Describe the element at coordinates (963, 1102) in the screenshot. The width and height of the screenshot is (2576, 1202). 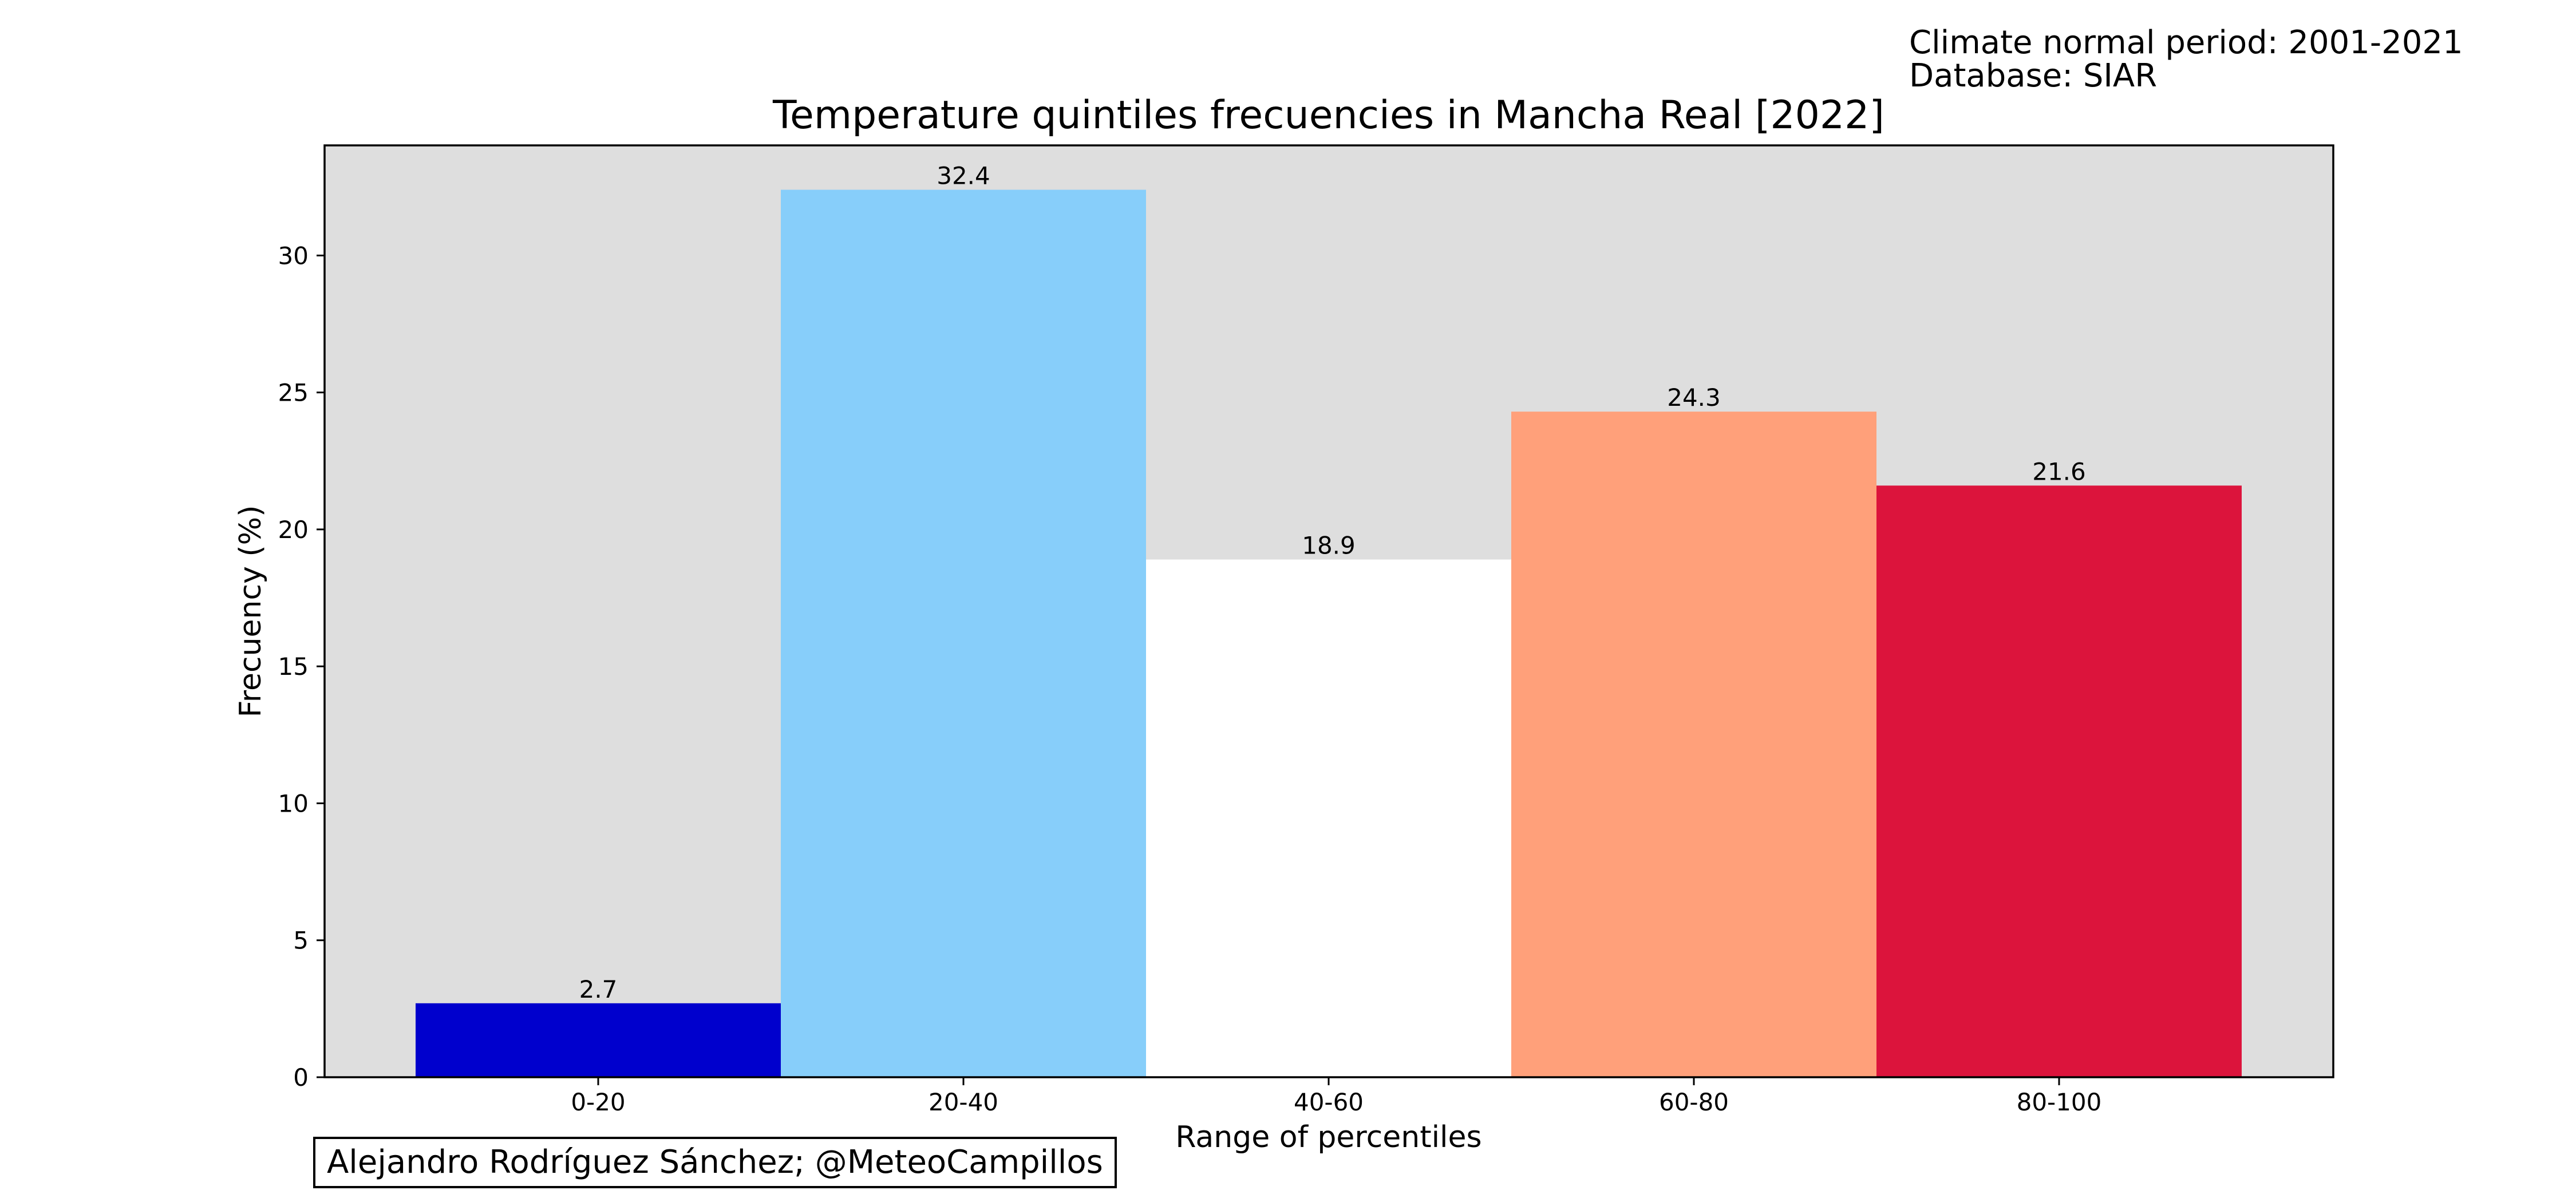
I see `x-tick-label-20-40: 20-40` at that location.